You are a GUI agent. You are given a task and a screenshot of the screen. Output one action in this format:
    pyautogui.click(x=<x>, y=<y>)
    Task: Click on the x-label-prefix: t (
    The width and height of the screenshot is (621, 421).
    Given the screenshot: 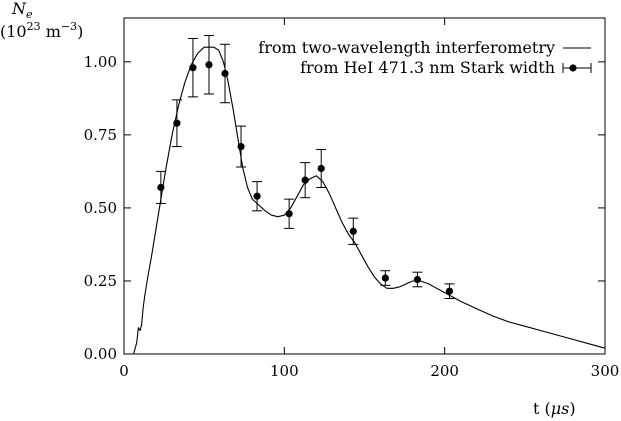 What is the action you would take?
    pyautogui.click(x=542, y=408)
    